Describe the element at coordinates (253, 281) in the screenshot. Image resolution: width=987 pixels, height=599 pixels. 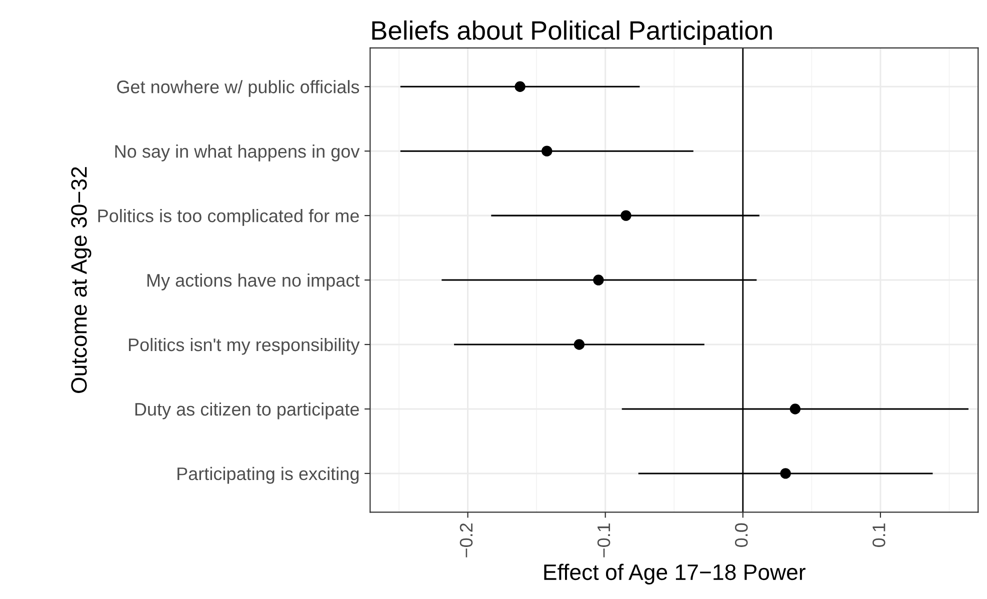
I see `y-tick-label: My actions have no impact` at that location.